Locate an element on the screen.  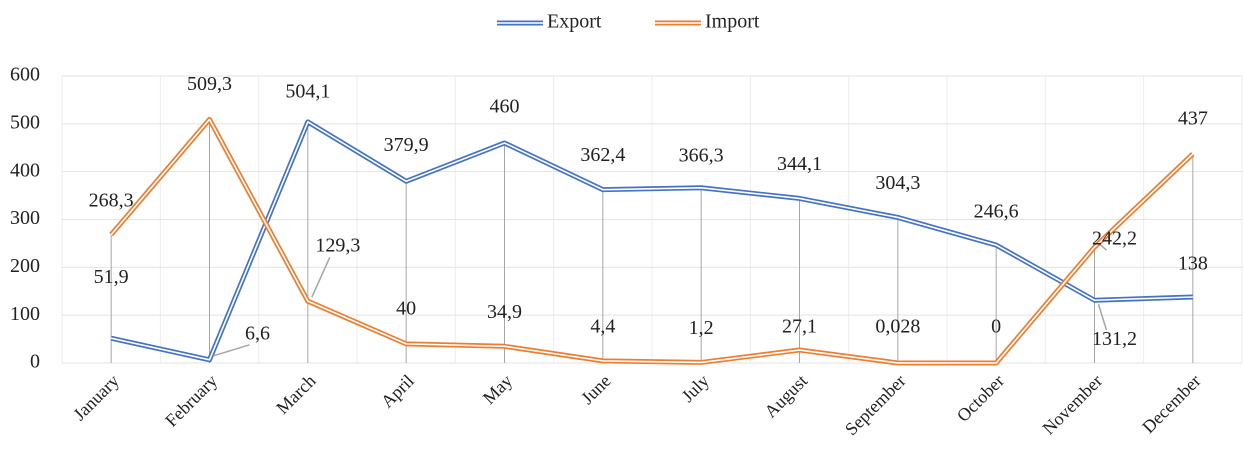
data-label: 362,4 is located at coordinates (602, 155).